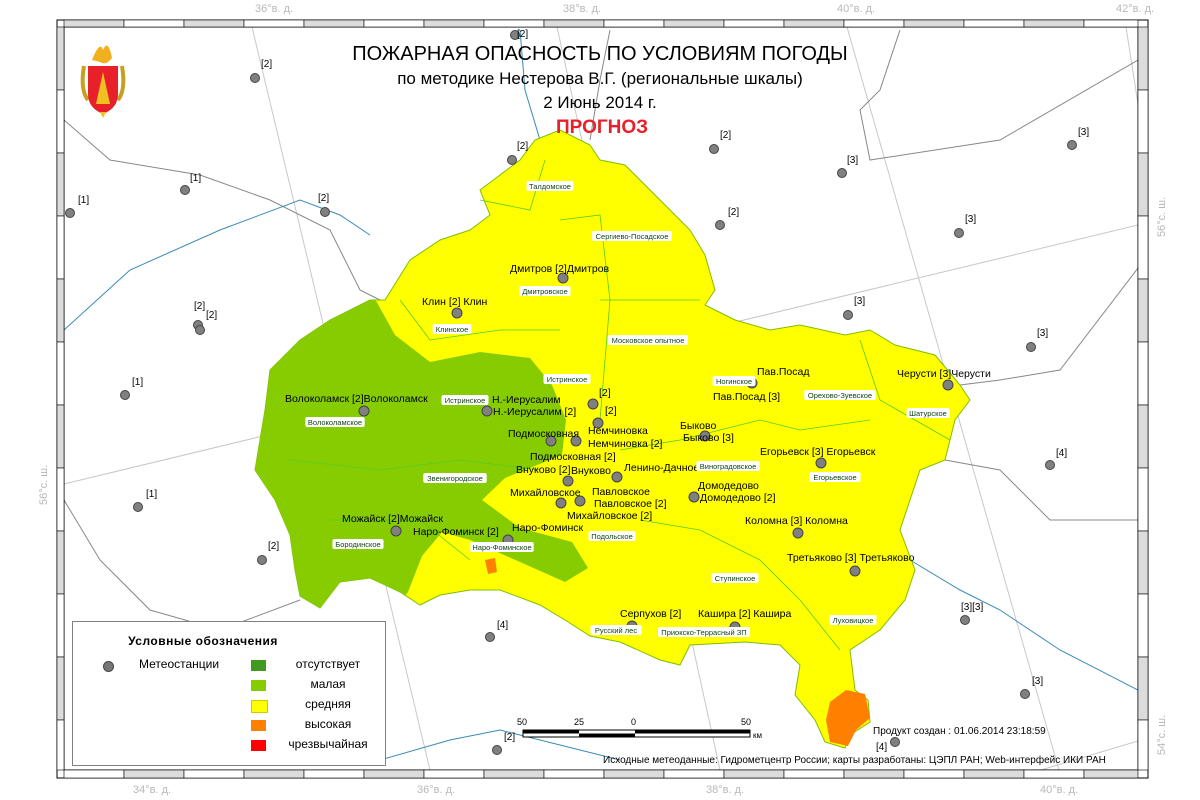  I want to click on district-label: Егорьевское, so click(834, 477).